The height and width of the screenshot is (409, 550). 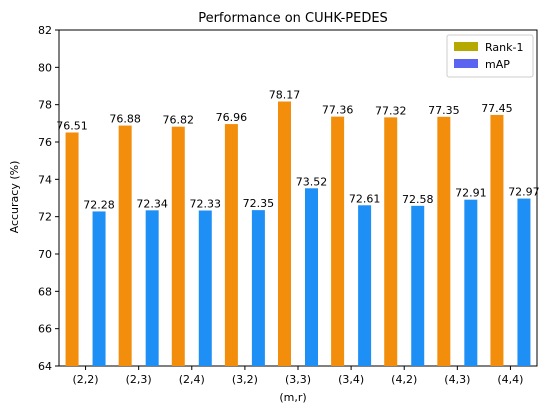 What do you see at coordinates (45, 179) in the screenshot?
I see `y-tick-label: 74` at bounding box center [45, 179].